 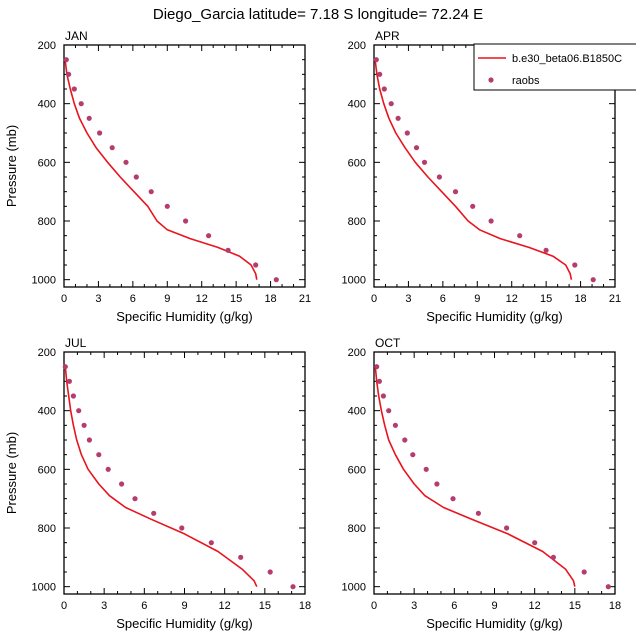 I want to click on panel-label: APR, so click(x=387, y=36).